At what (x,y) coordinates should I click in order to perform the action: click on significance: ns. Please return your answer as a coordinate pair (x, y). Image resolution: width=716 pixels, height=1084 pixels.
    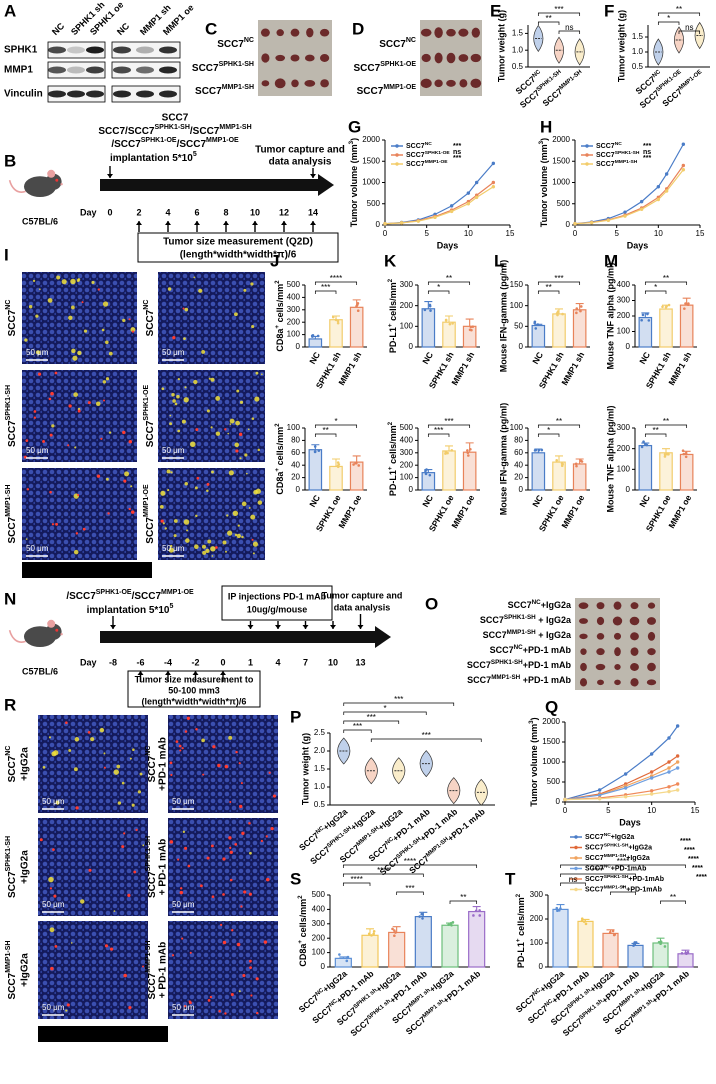
    Looking at the image, I should click on (569, 27).